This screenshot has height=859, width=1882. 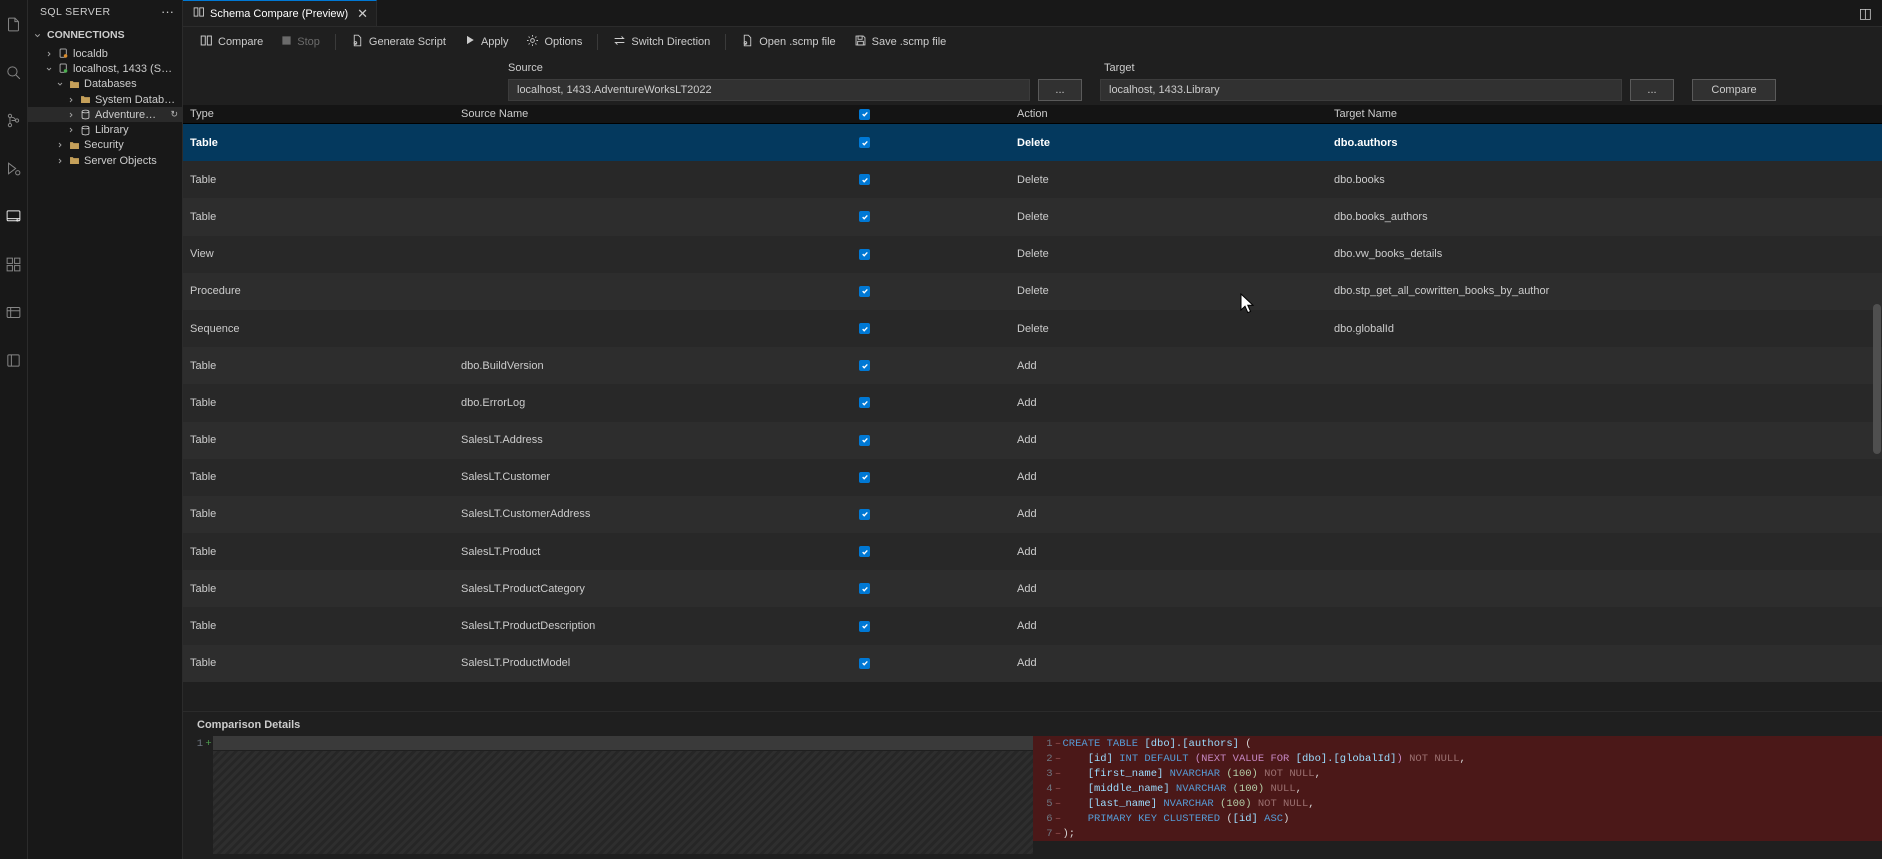 What do you see at coordinates (486, 41) in the screenshot?
I see `apply-button: Apply` at bounding box center [486, 41].